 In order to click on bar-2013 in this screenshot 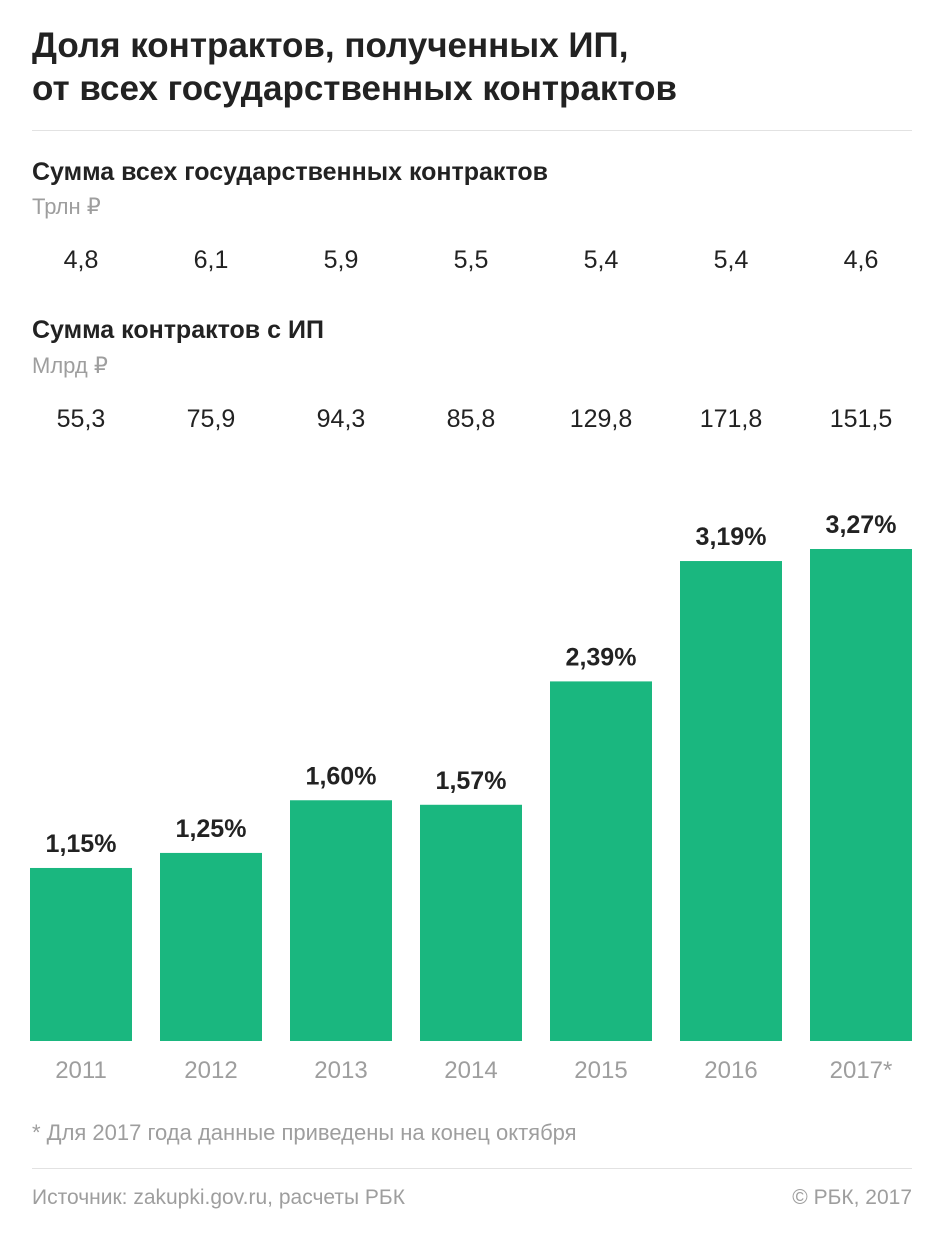, I will do `click(341, 920)`.